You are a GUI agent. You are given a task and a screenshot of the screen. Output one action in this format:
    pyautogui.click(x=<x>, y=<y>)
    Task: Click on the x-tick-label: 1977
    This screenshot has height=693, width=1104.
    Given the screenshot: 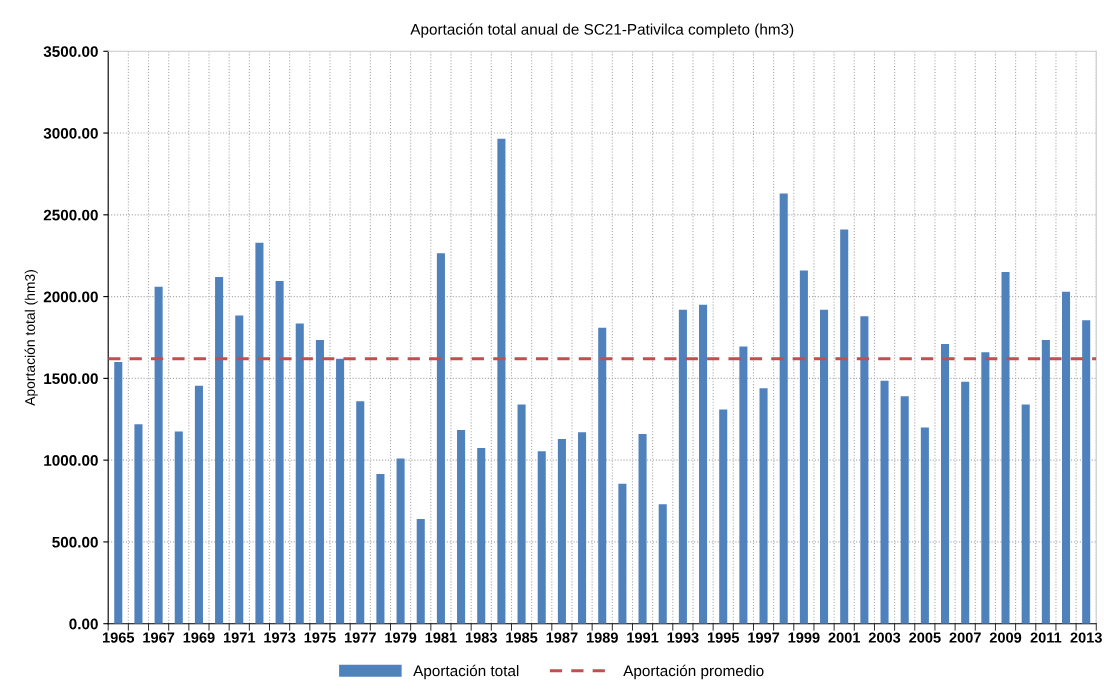 What is the action you would take?
    pyautogui.click(x=360, y=637)
    